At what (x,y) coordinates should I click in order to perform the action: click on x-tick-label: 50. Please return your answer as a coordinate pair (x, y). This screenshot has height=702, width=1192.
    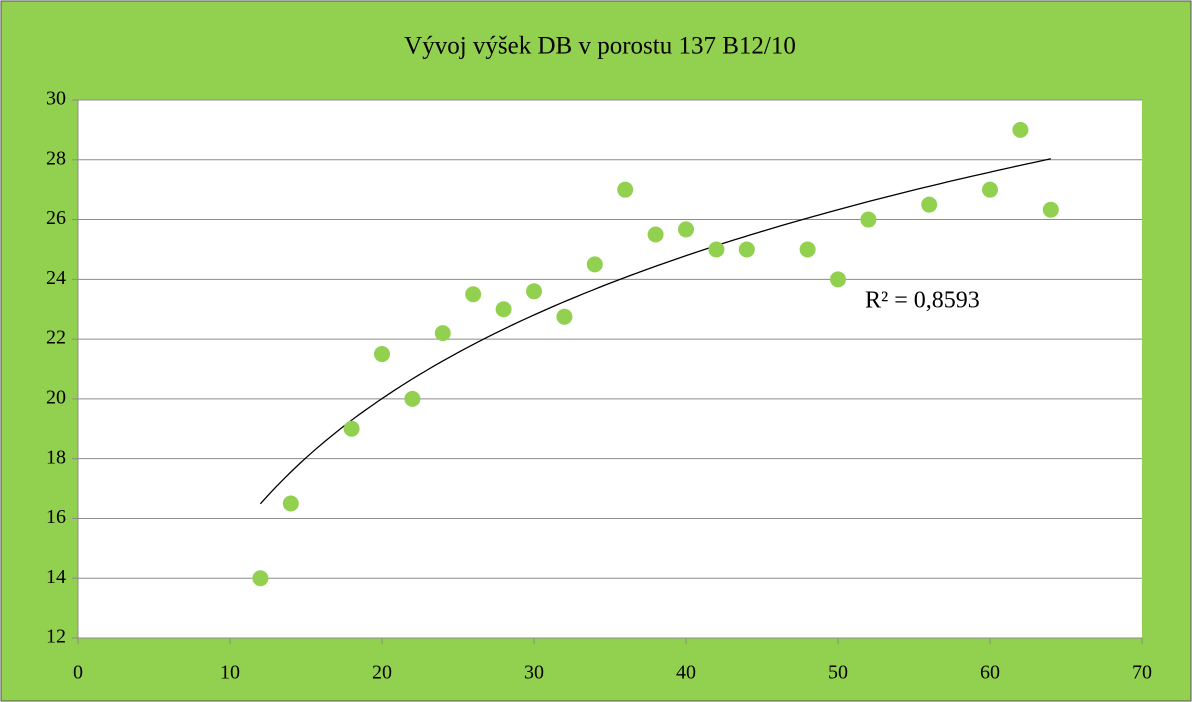
    Looking at the image, I should click on (838, 673).